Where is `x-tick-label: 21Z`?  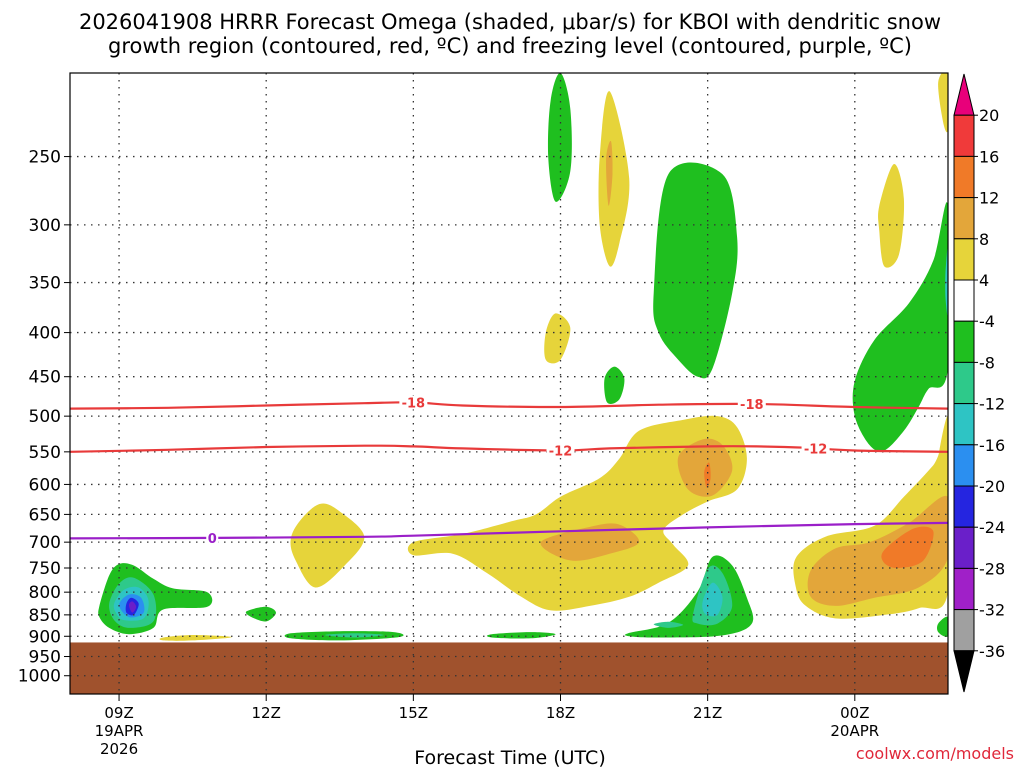 x-tick-label: 21Z is located at coordinates (707, 713).